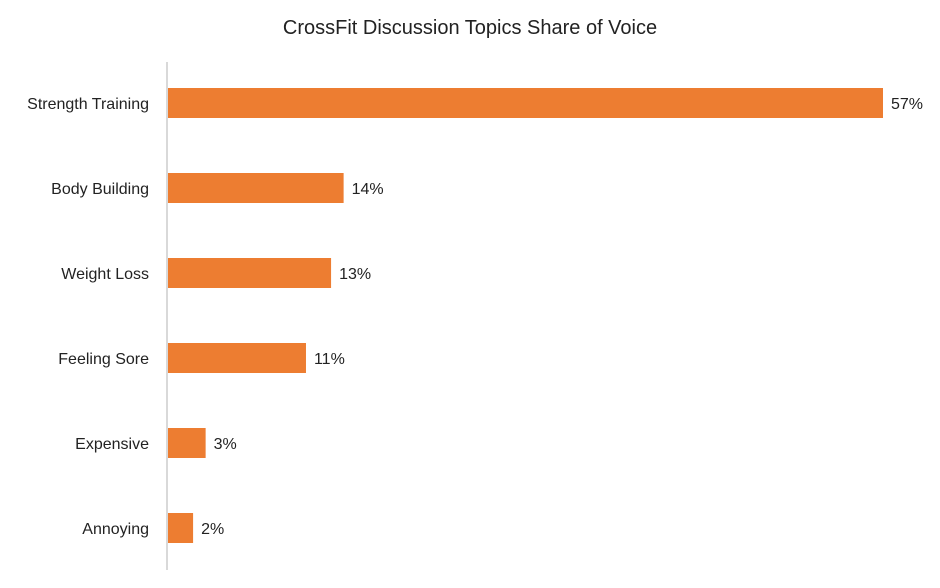 The image size is (940, 588). What do you see at coordinates (115, 529) in the screenshot?
I see `category-label: Annoying` at bounding box center [115, 529].